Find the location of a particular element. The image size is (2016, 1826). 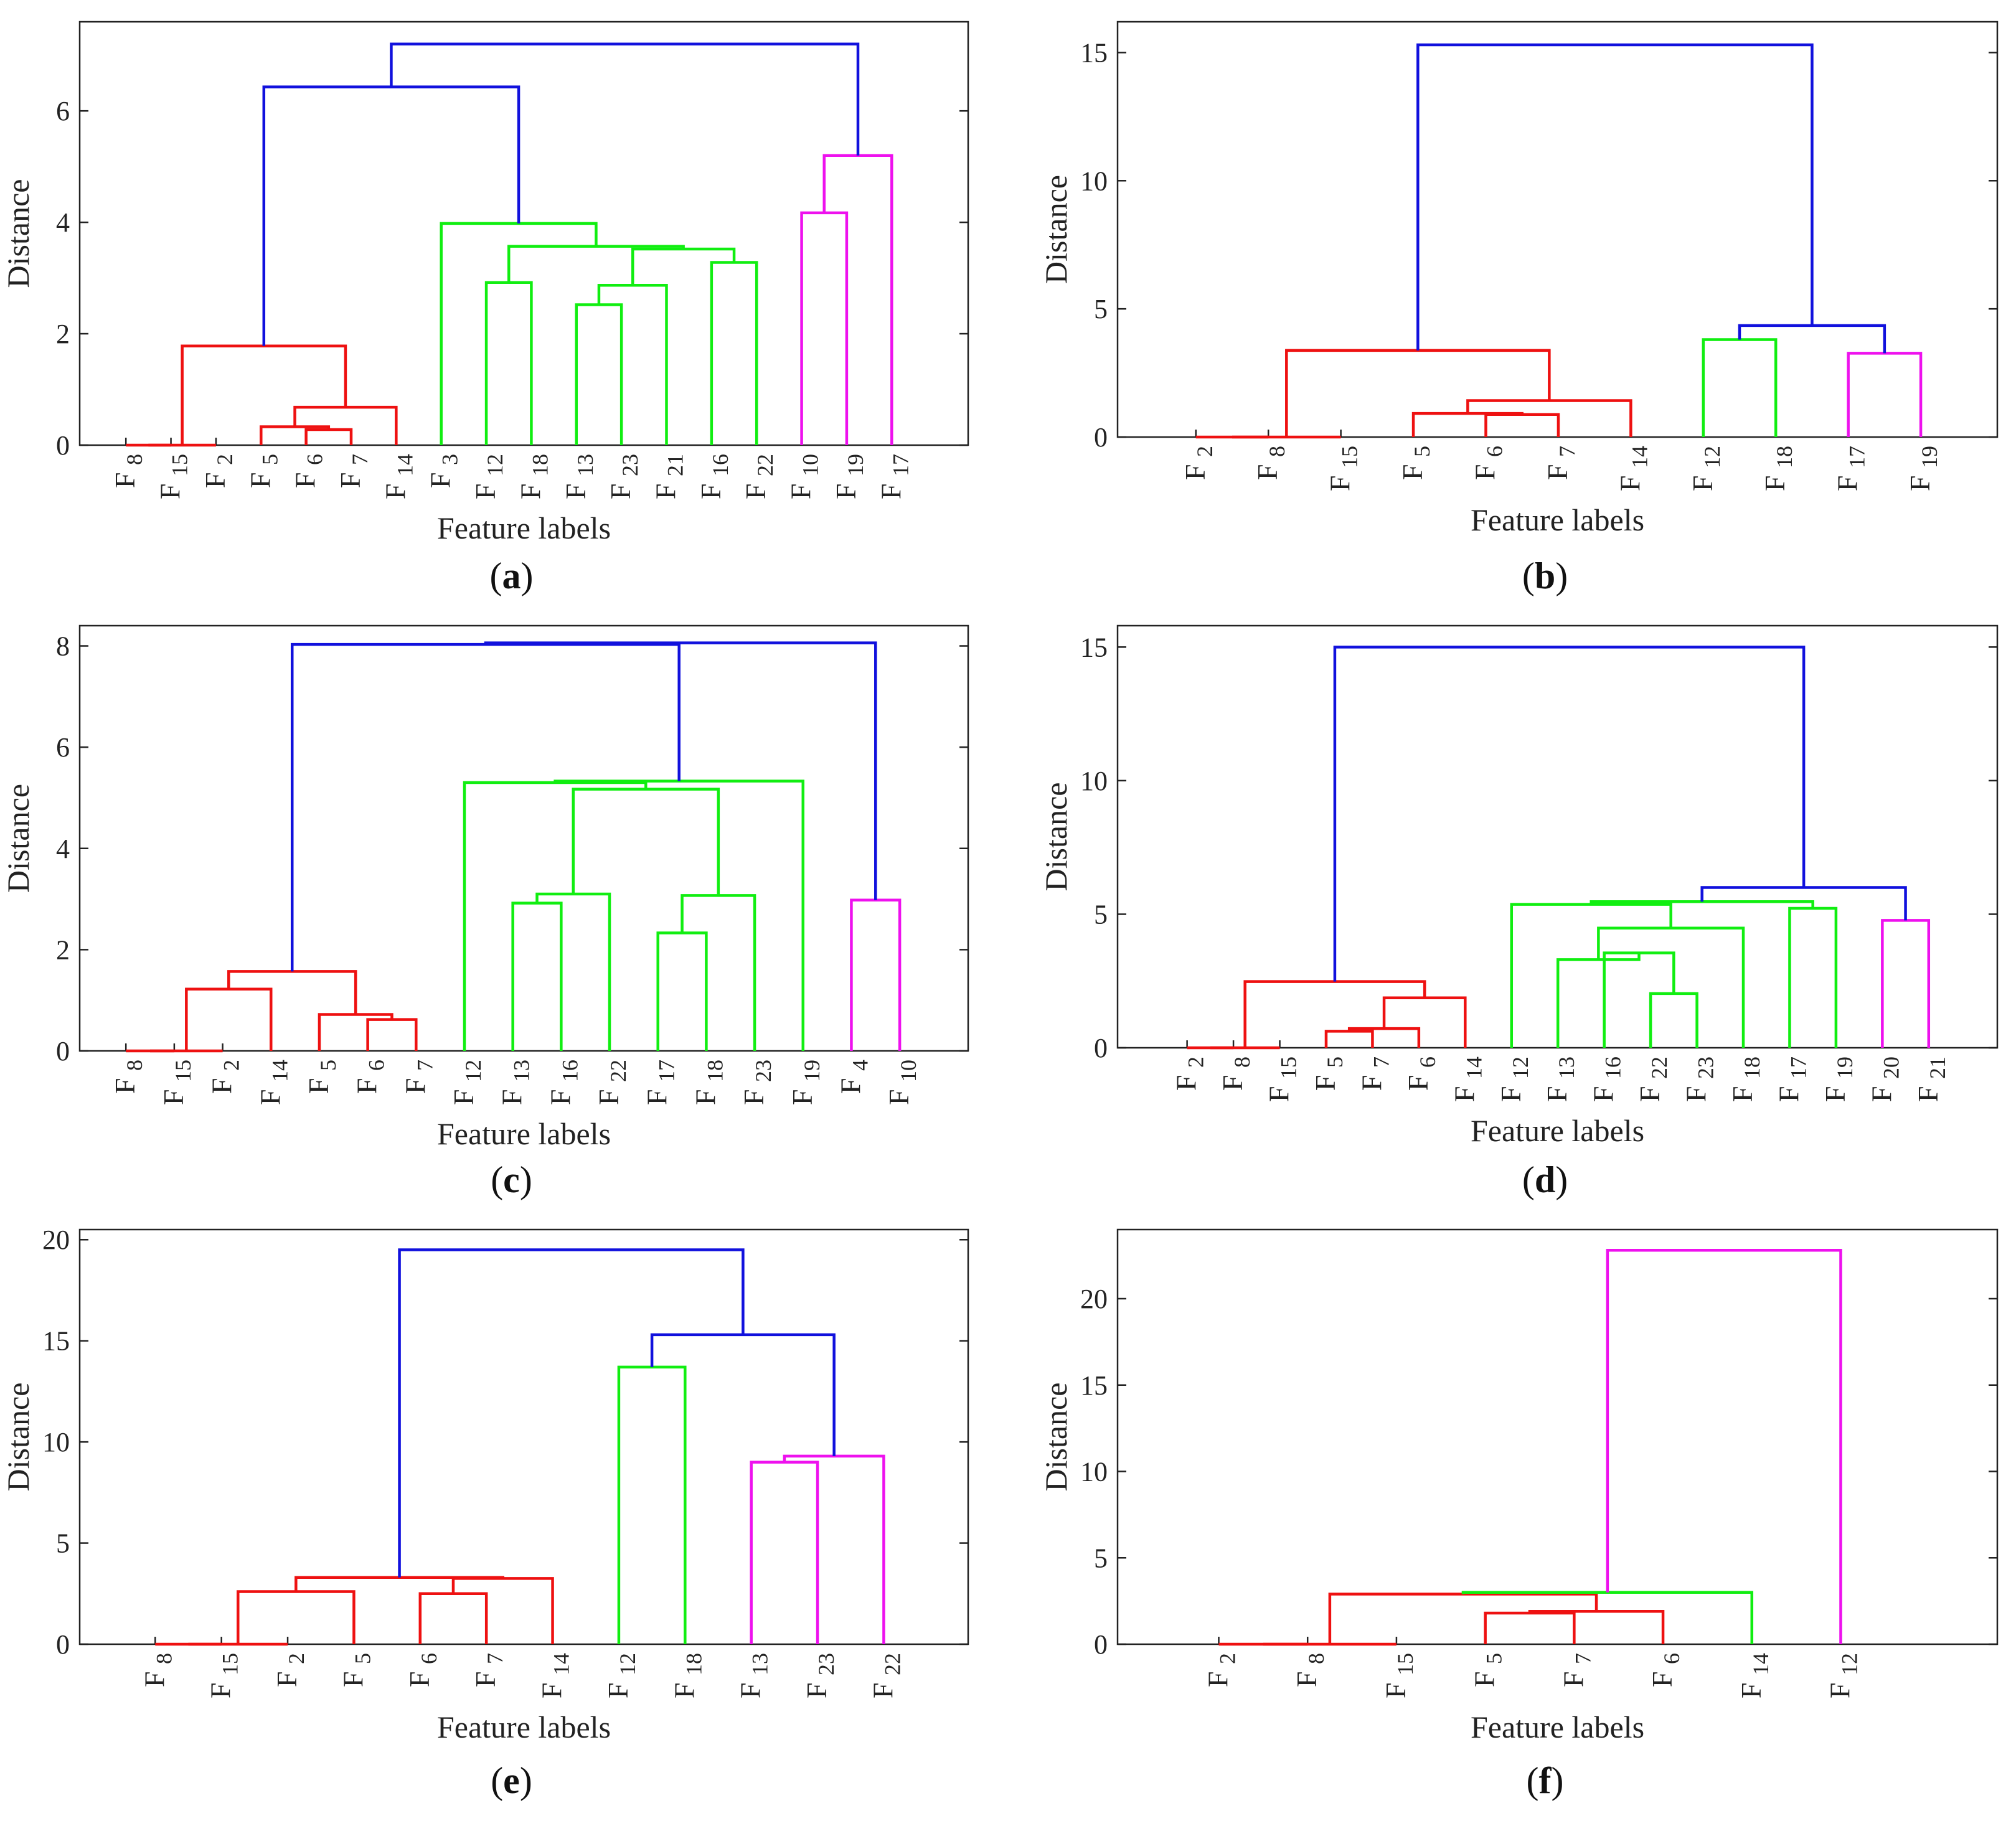

leaf-label: F 5 is located at coordinates (1328, 1074).